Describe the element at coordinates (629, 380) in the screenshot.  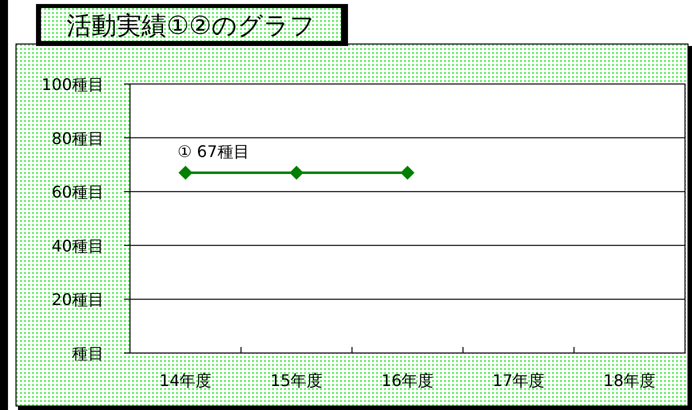
I see `x-tick-label: 18年度` at that location.